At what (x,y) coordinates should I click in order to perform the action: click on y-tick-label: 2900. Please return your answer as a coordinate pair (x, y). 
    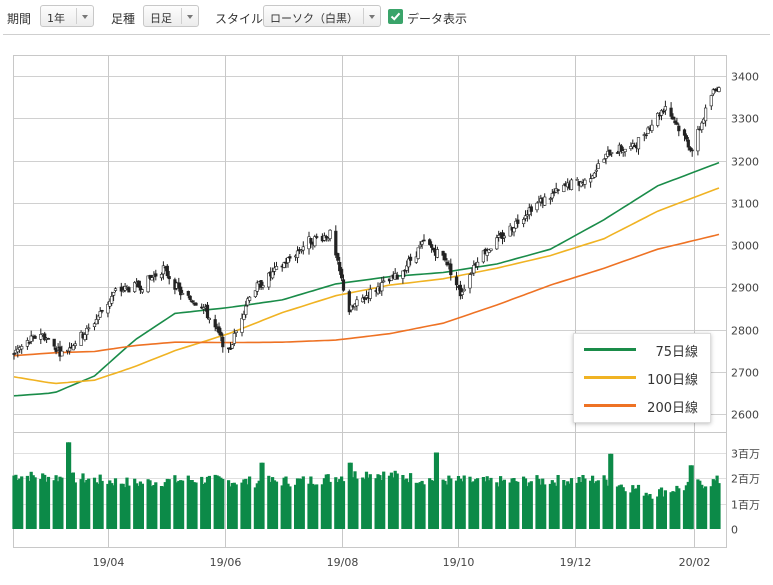
    Looking at the image, I should click on (745, 288).